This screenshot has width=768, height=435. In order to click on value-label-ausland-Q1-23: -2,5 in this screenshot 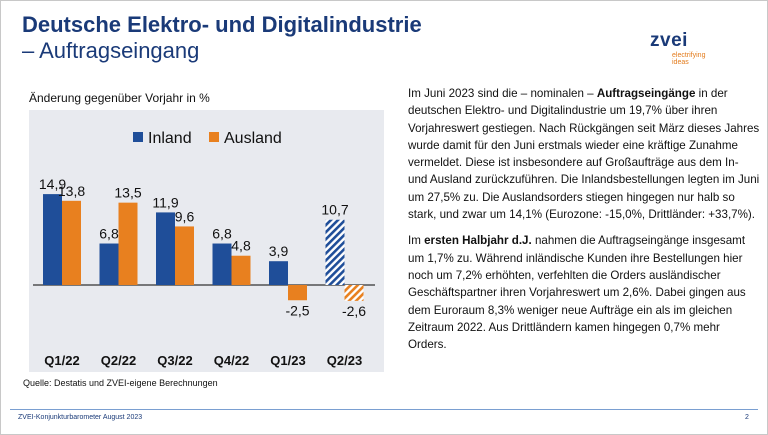, I will do `click(297, 310)`.